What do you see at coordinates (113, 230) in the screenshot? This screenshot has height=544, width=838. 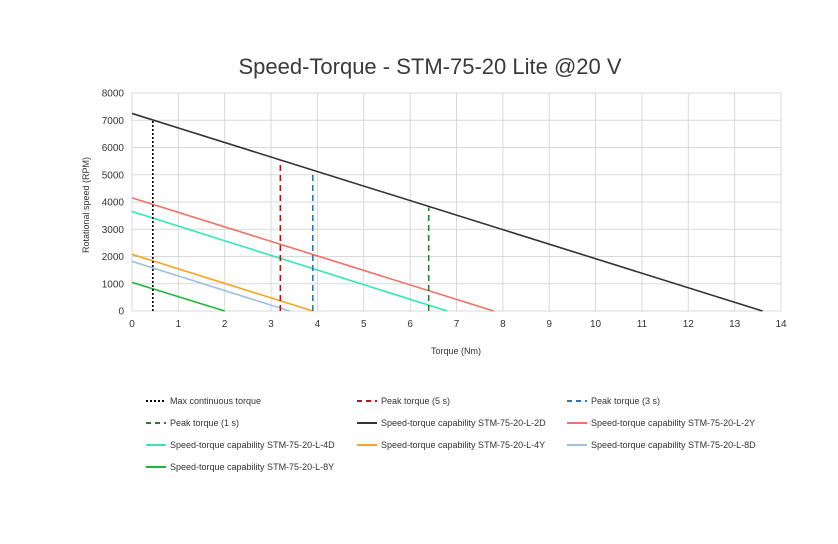 I see `y-tick-label: 3000` at bounding box center [113, 230].